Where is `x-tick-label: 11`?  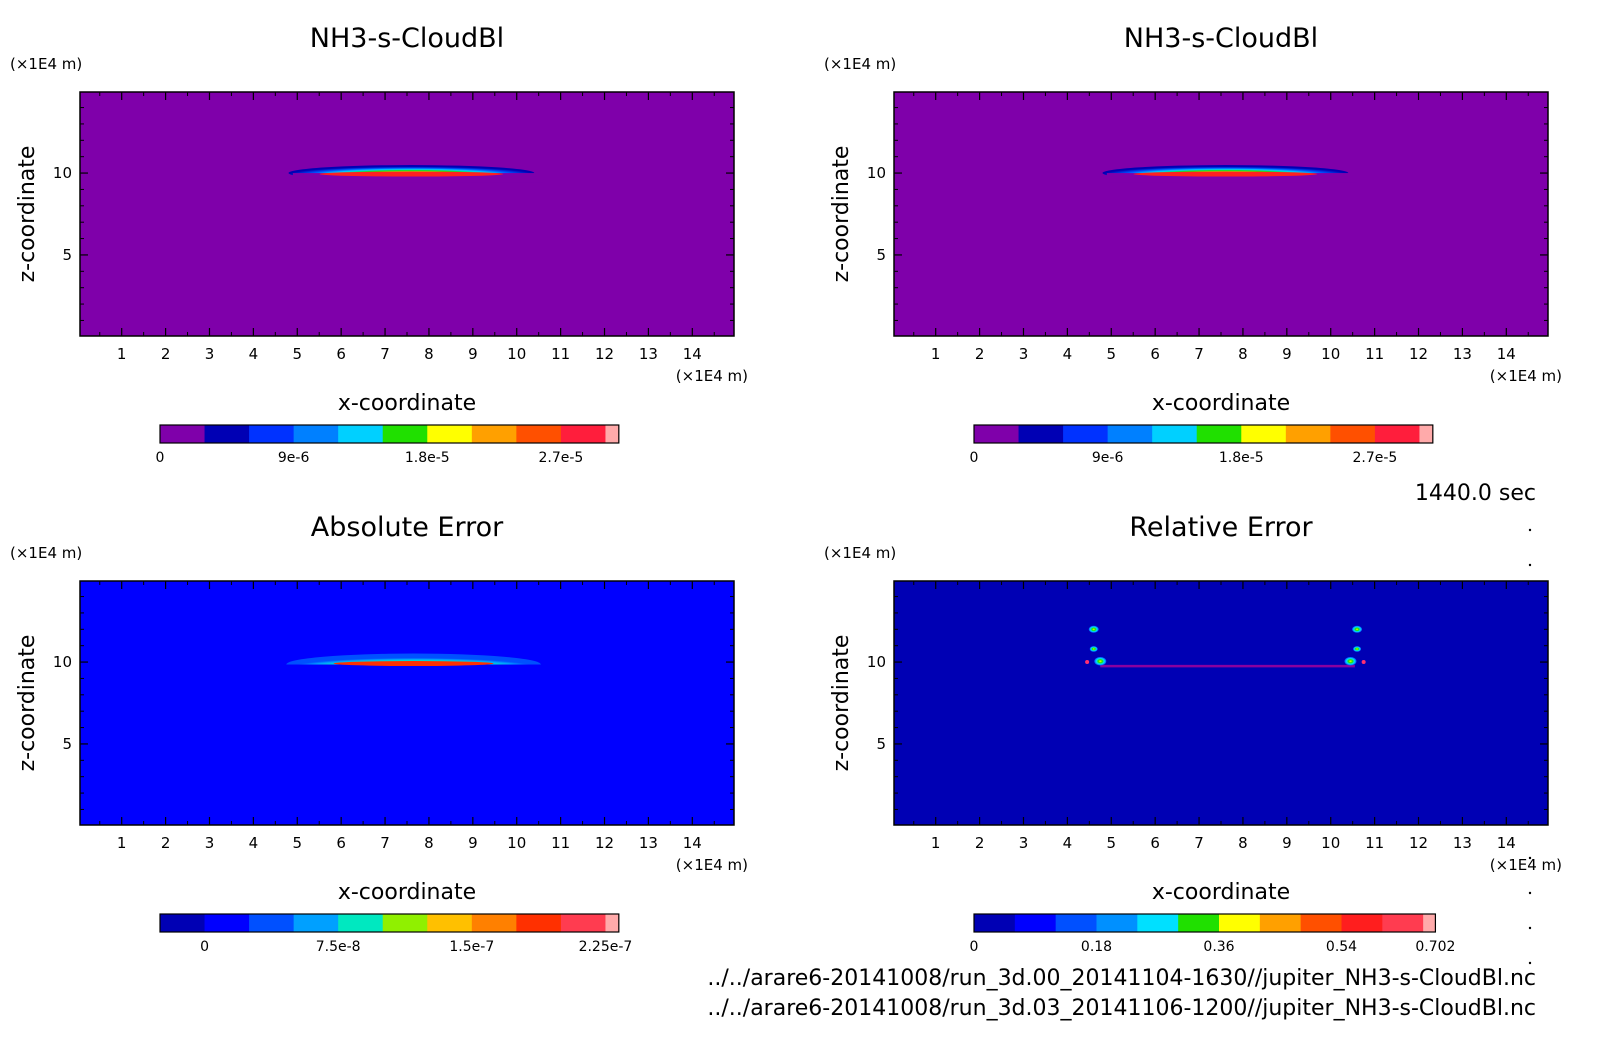 x-tick-label: 11 is located at coordinates (560, 843).